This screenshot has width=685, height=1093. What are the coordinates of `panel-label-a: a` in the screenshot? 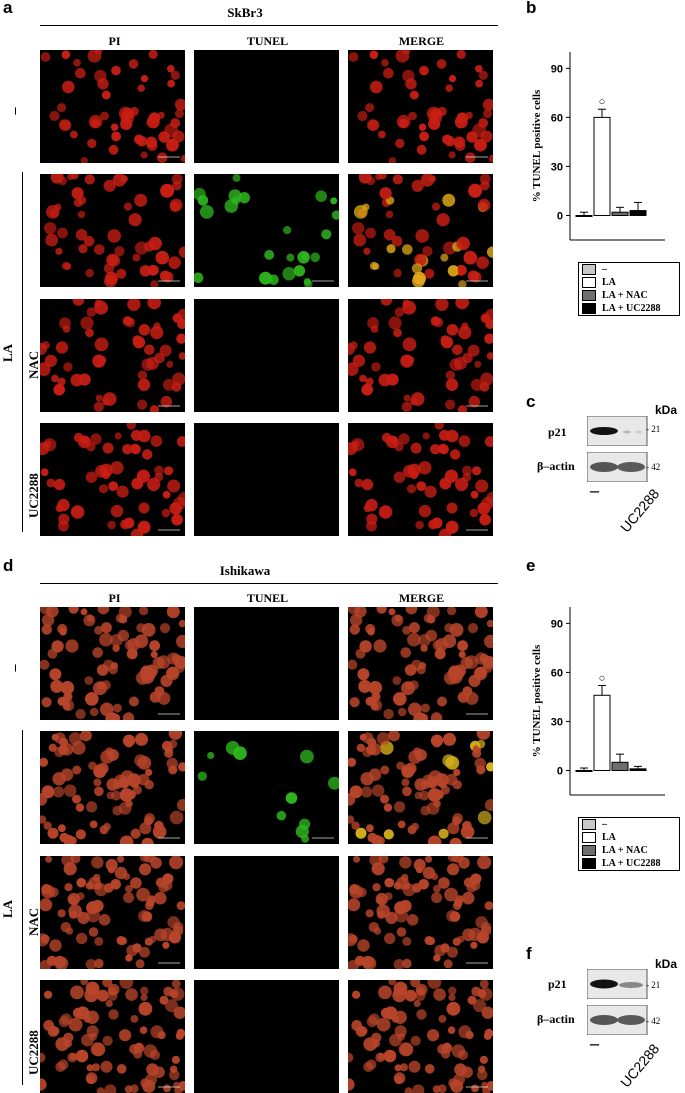 It's located at (8, 8).